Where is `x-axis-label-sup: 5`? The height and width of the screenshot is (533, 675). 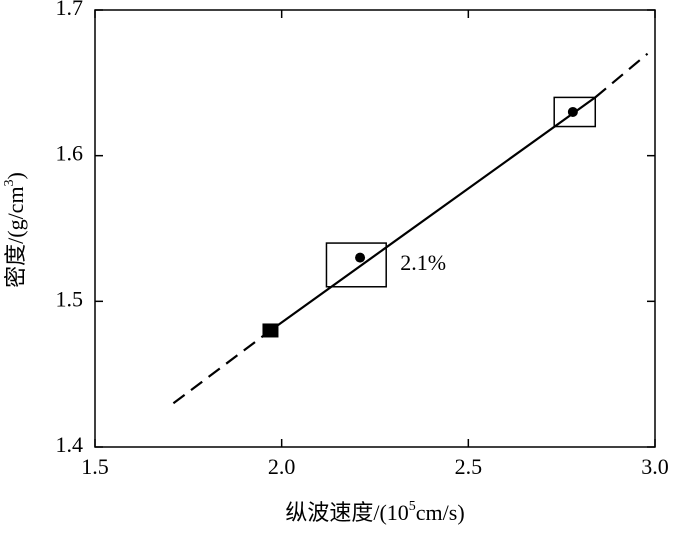 x-axis-label-sup: 5 is located at coordinates (412, 506).